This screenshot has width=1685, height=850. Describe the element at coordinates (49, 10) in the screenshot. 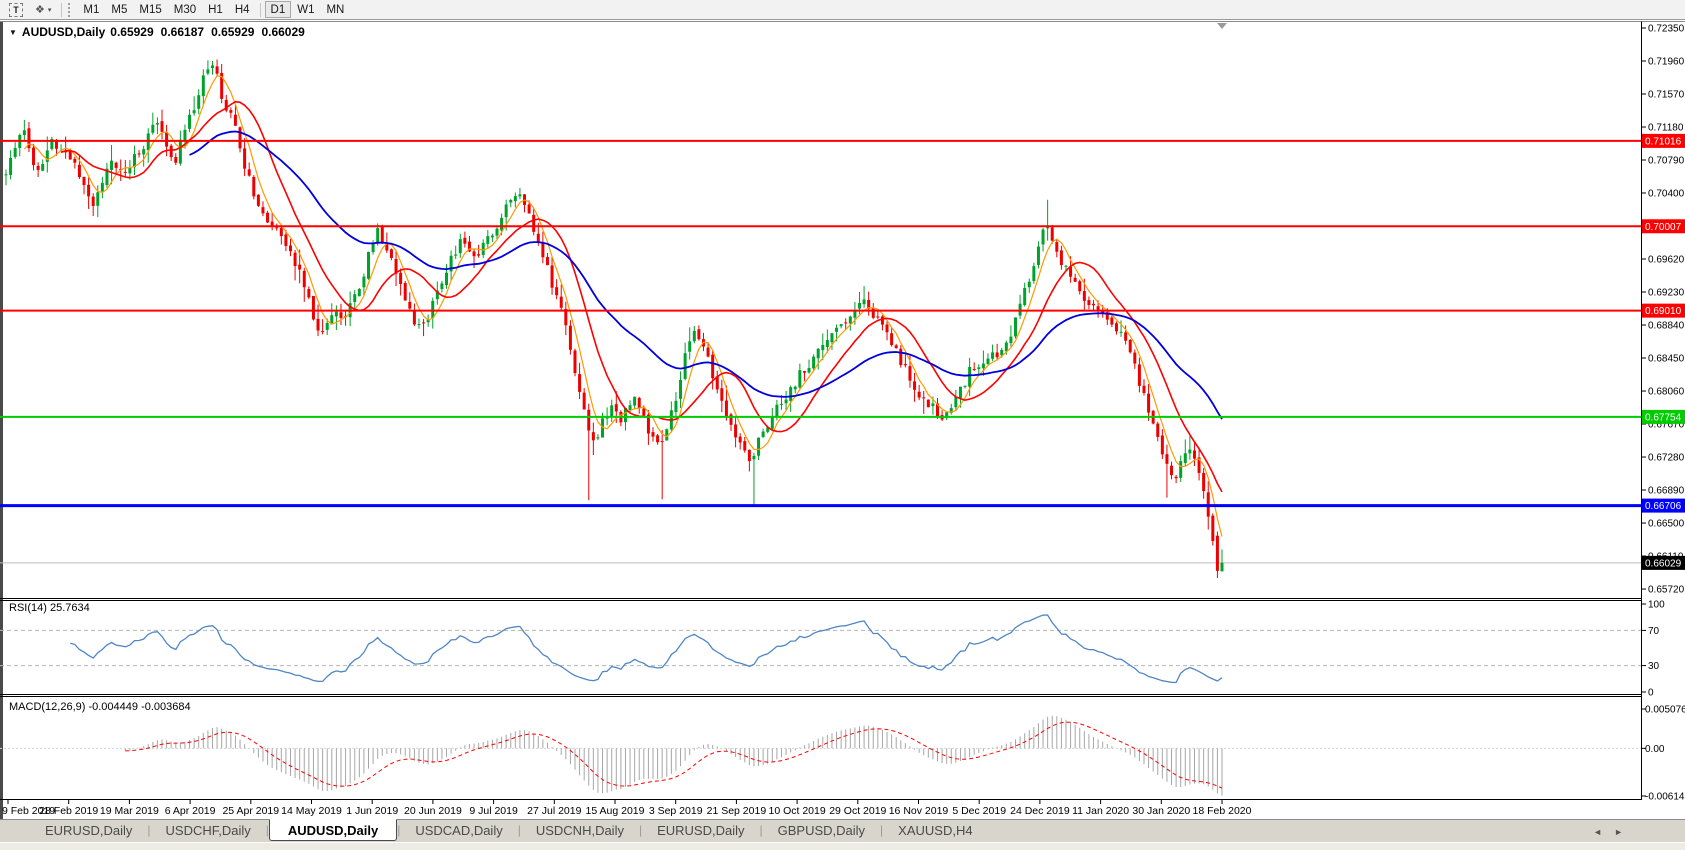

I see `dropdown-caret-icon: ▾` at that location.